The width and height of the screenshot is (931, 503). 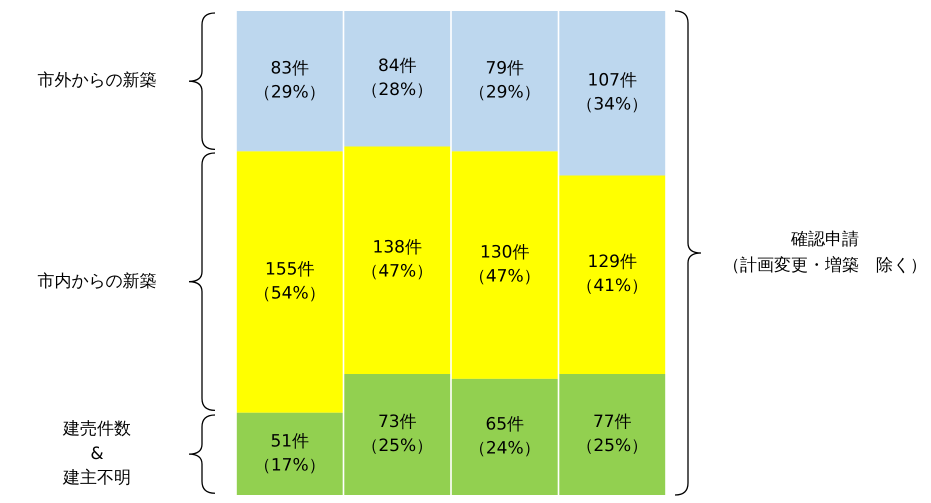 I want to click on text: 市内からの新築, so click(x=97, y=282).